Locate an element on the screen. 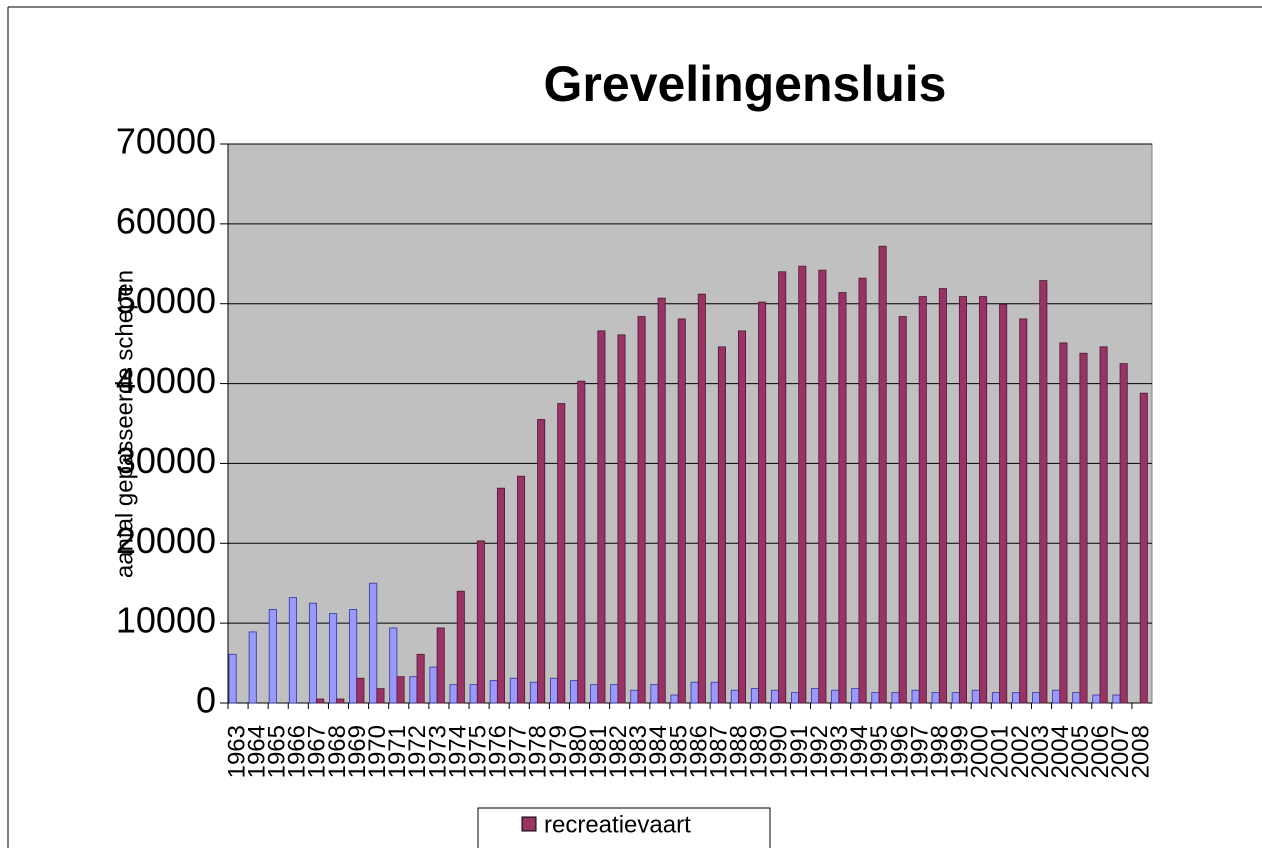 The height and width of the screenshot is (848, 1262). x-tick-label: 2006 is located at coordinates (1100, 751).